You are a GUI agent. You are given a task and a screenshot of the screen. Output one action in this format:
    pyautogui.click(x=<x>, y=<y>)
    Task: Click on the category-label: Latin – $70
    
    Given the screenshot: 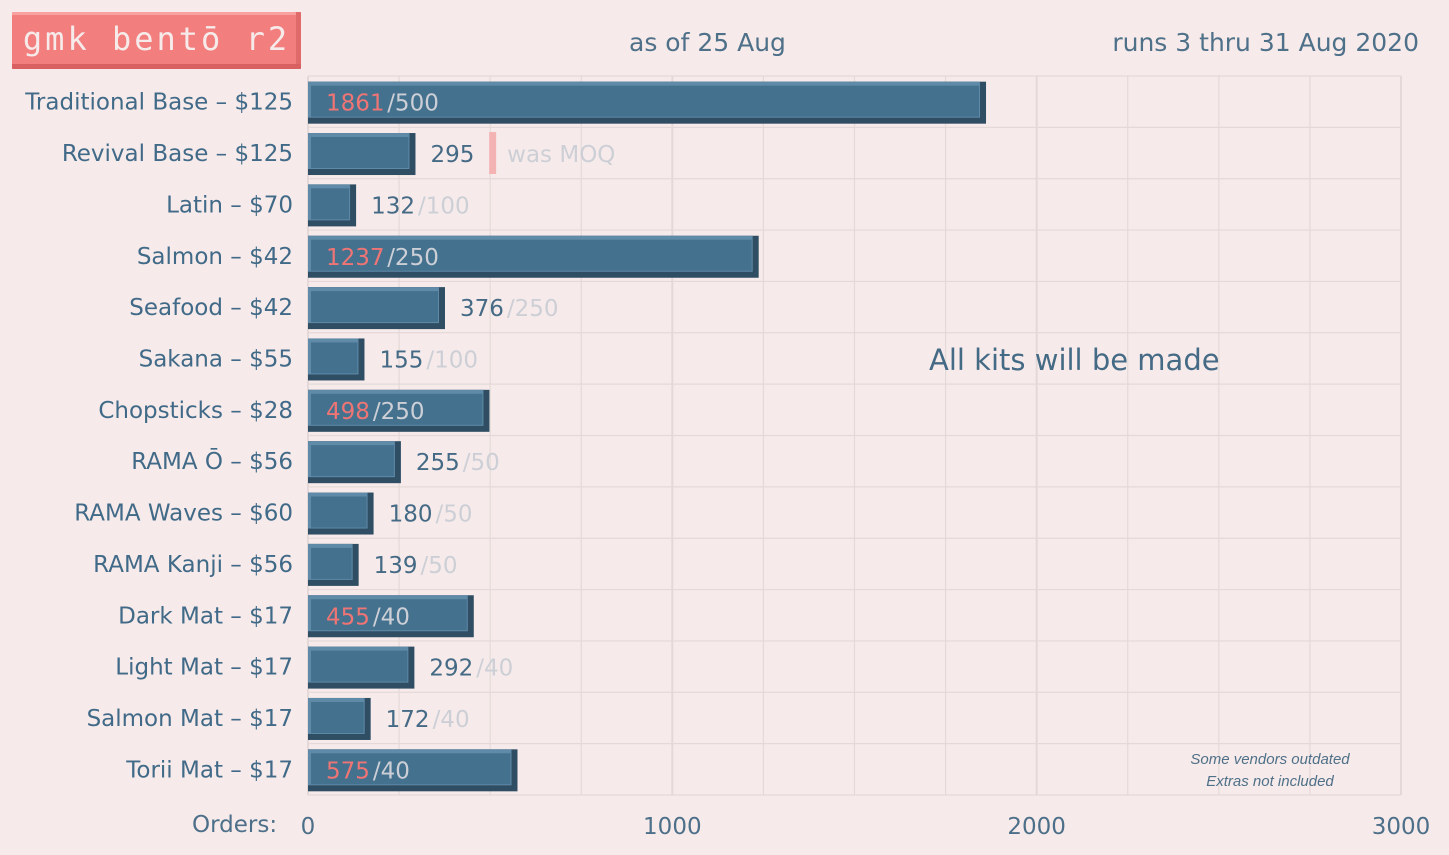 What is the action you would take?
    pyautogui.click(x=229, y=205)
    